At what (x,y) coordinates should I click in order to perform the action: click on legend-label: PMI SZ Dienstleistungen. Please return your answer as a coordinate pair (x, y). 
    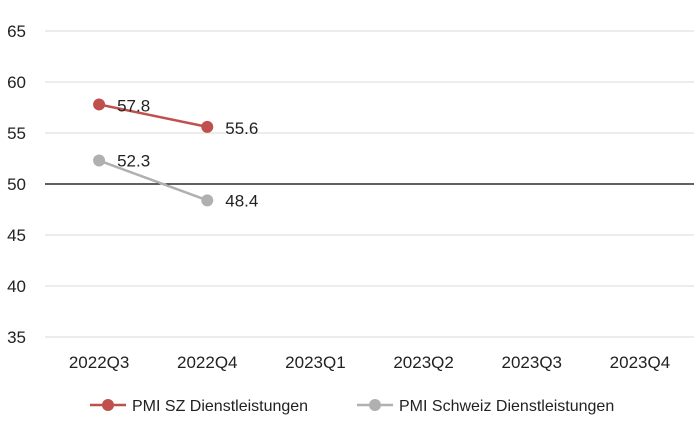
    Looking at the image, I should click on (220, 406).